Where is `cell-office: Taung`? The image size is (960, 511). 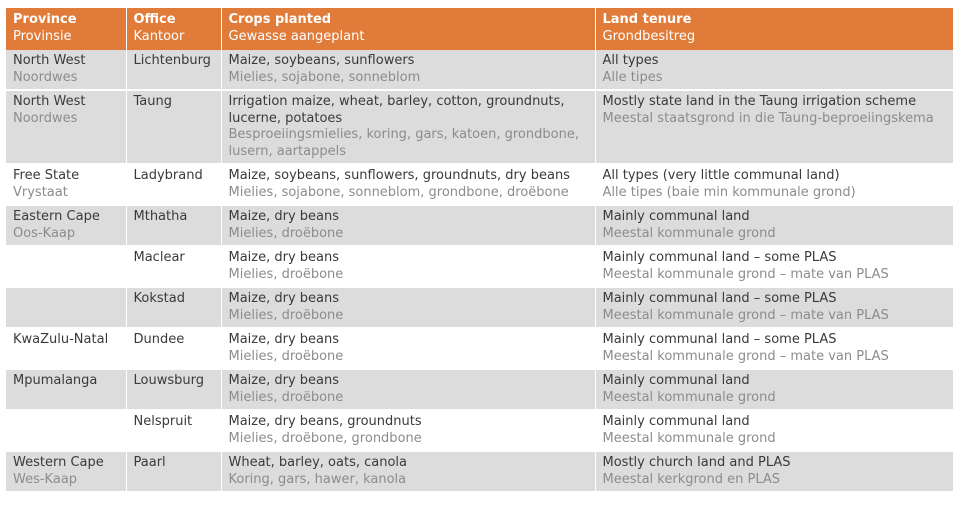
cell-office: Taung is located at coordinates (174, 127).